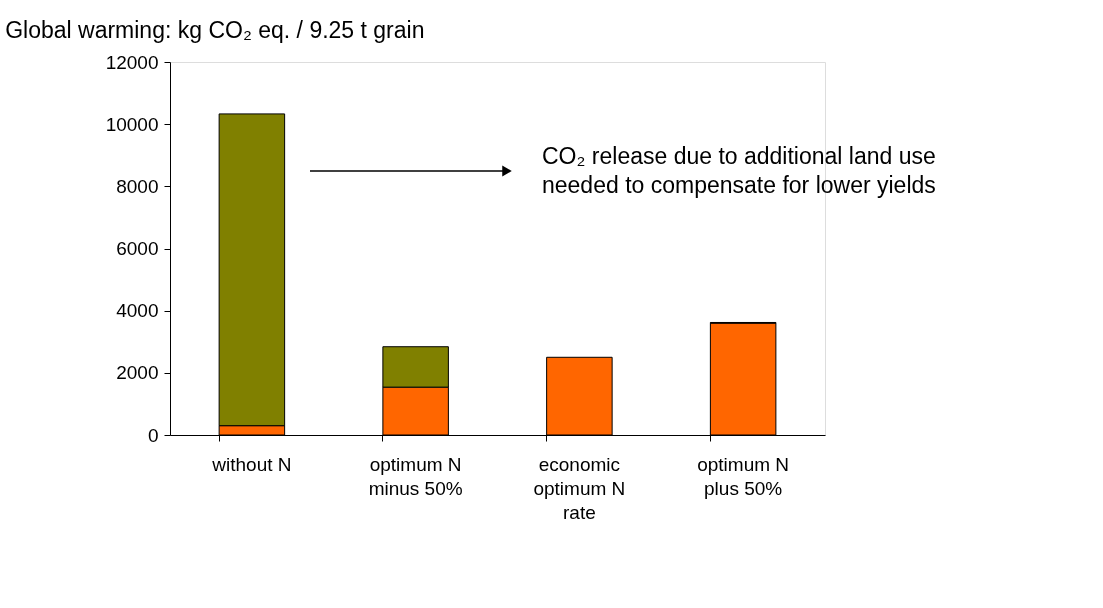 The image size is (1103, 608). Describe the element at coordinates (579, 488) in the screenshot. I see `x-tick-label: economic optimum N rate` at that location.